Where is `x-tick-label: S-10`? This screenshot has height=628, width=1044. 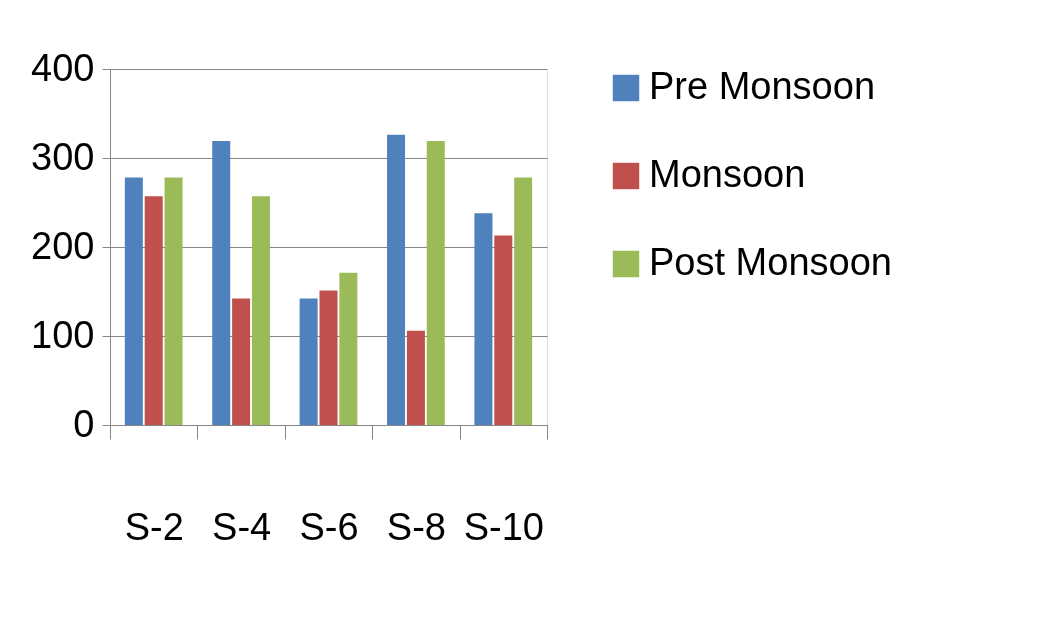
x-tick-label: S-10 is located at coordinates (503, 526).